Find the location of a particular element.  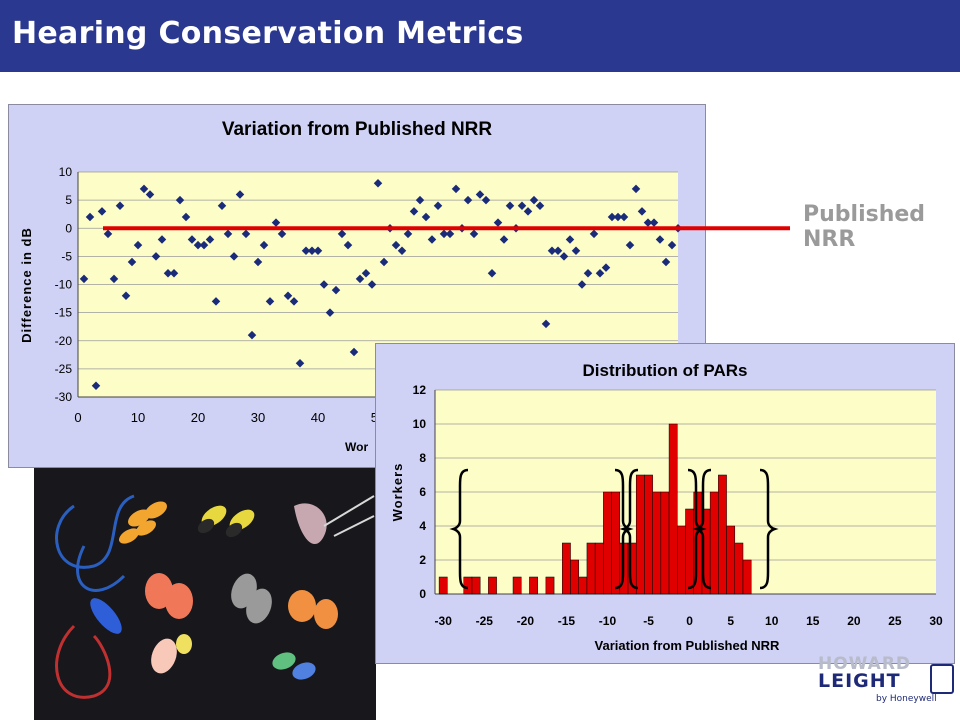

histogram-y-ticks: 12 10 8 6 4 2 0 is located at coordinates (420, 492).